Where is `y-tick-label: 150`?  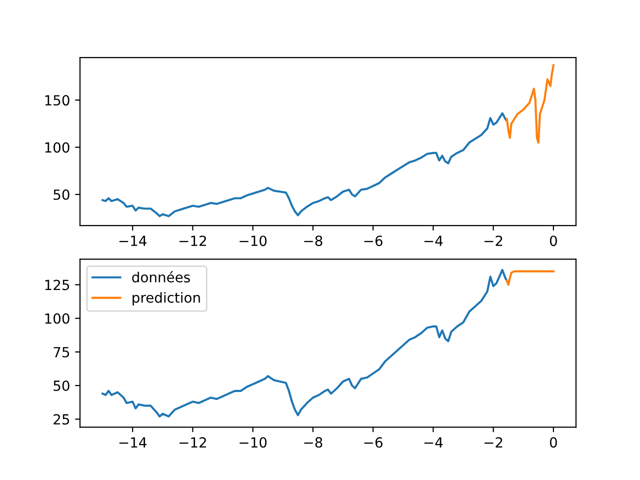
y-tick-label: 150 is located at coordinates (57, 100).